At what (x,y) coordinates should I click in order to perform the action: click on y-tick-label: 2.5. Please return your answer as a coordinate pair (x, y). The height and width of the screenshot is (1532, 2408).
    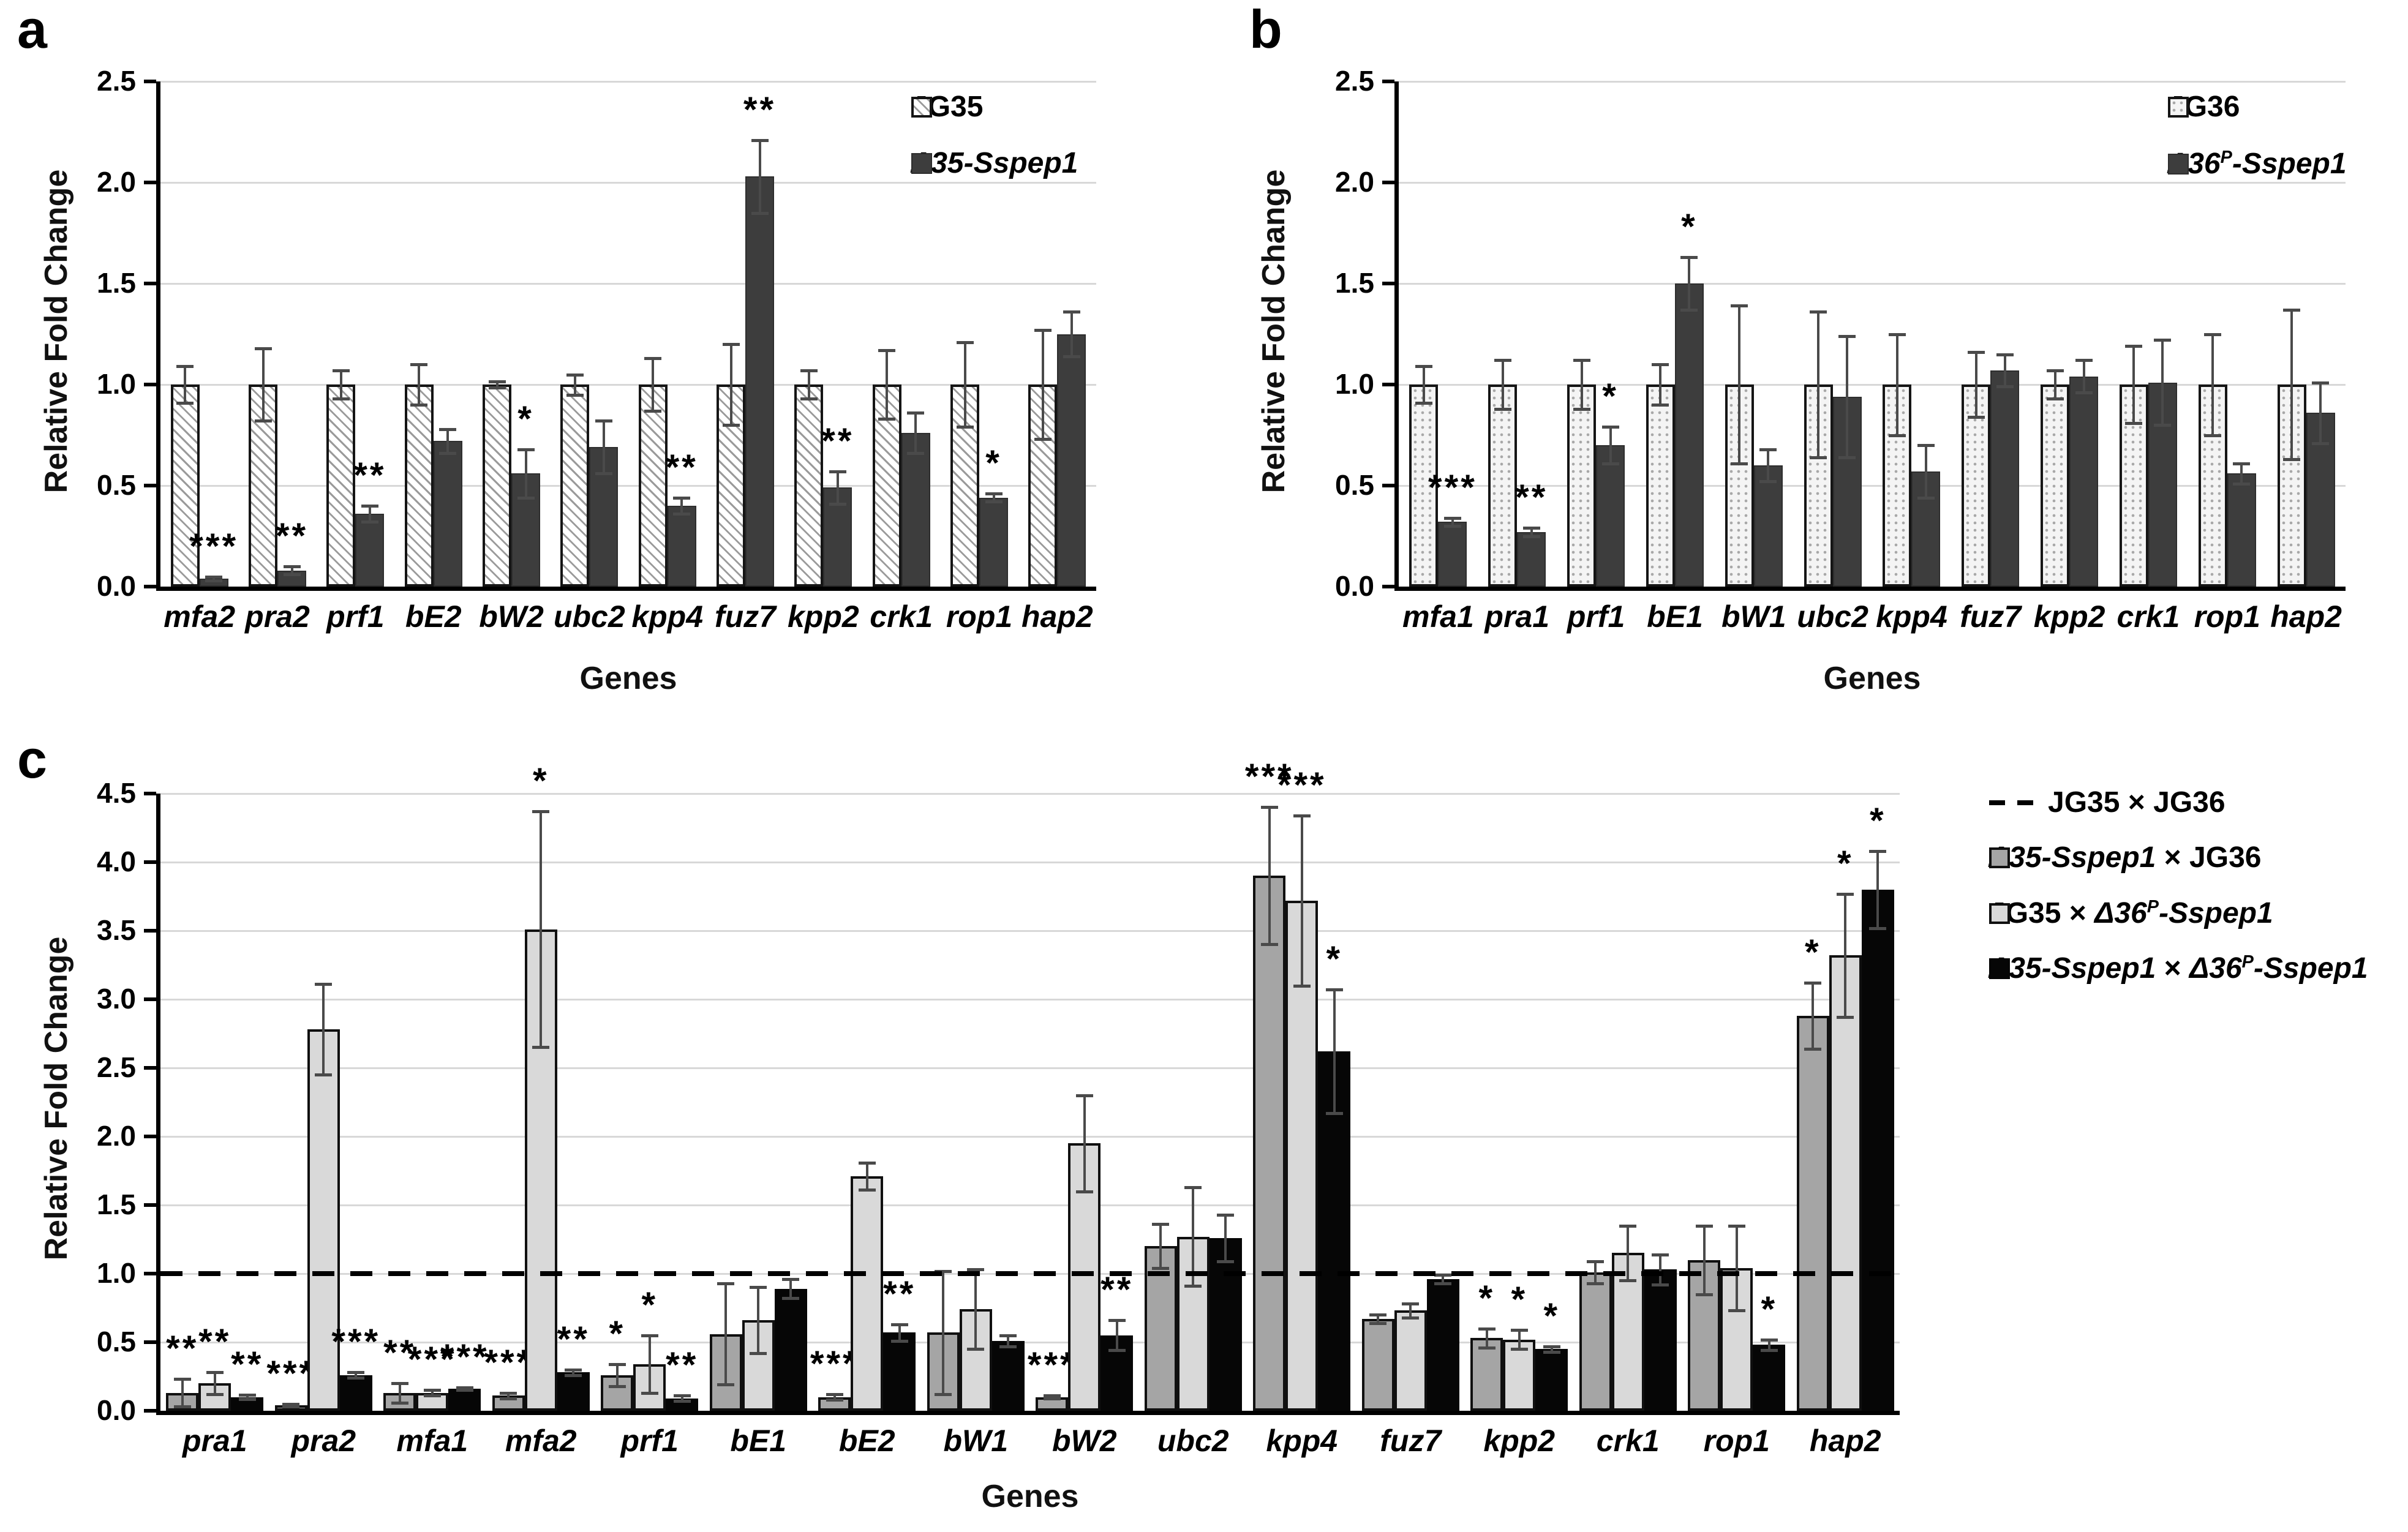
    Looking at the image, I should click on (1354, 81).